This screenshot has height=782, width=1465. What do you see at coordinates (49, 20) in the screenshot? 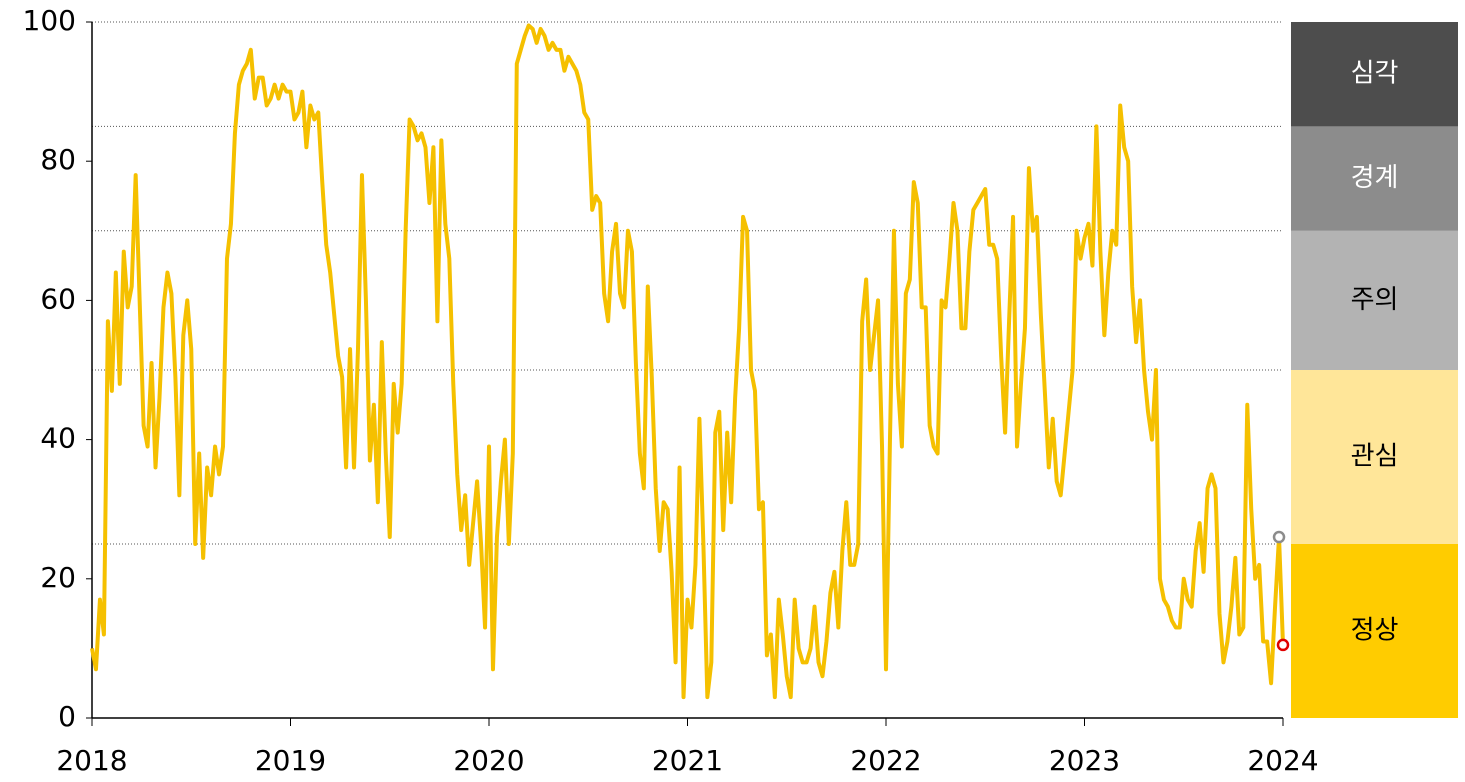
I see `y-tick-label: 100` at bounding box center [49, 20].